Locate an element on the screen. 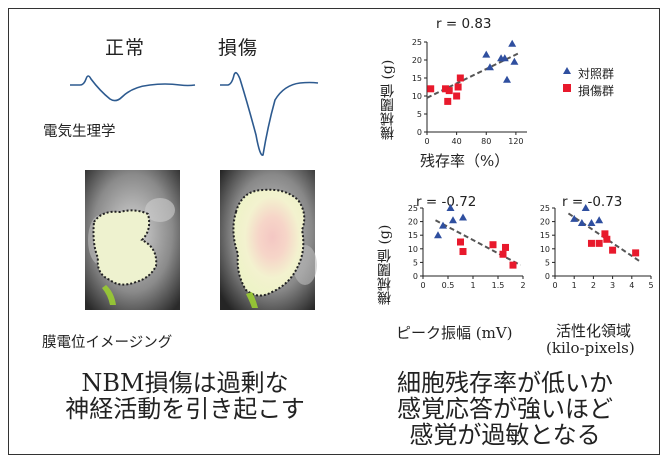 This screenshot has height=464, width=670. legend-control-marker is located at coordinates (567, 70).